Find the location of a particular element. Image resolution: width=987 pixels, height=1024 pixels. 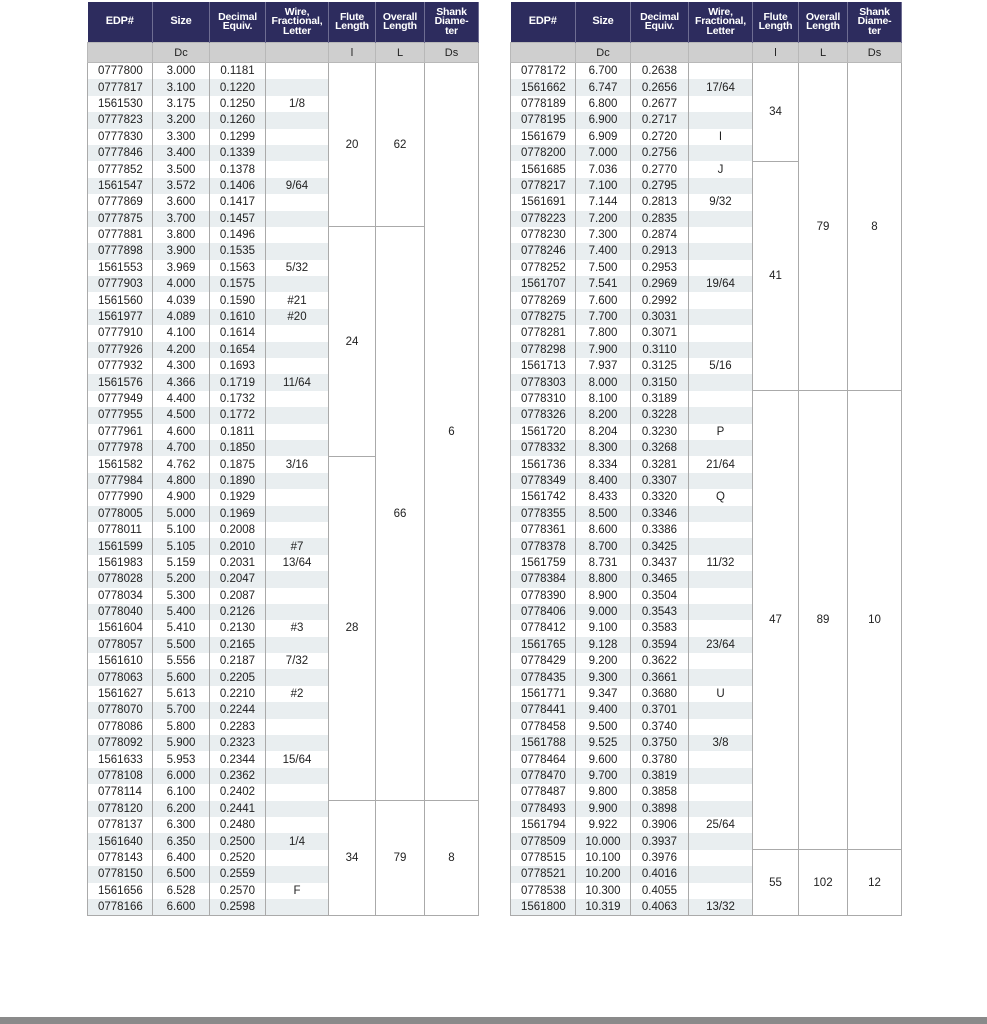

cell-edp: 0778303 is located at coordinates (543, 382).